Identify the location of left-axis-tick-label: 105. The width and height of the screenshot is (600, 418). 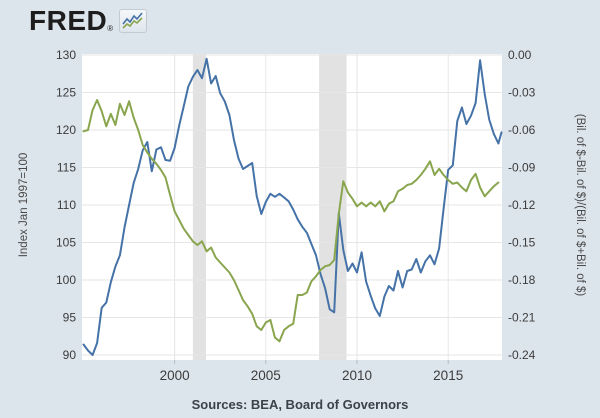
(66, 243).